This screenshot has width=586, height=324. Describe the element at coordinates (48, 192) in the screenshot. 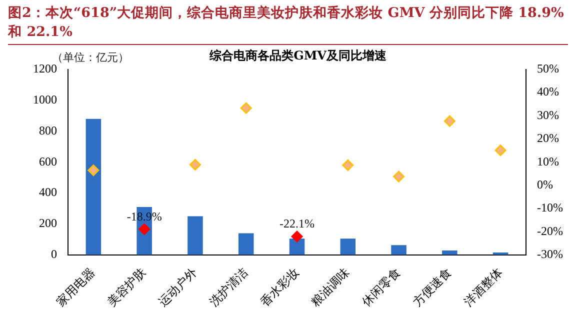

I see `y-tick-label: 400` at that location.